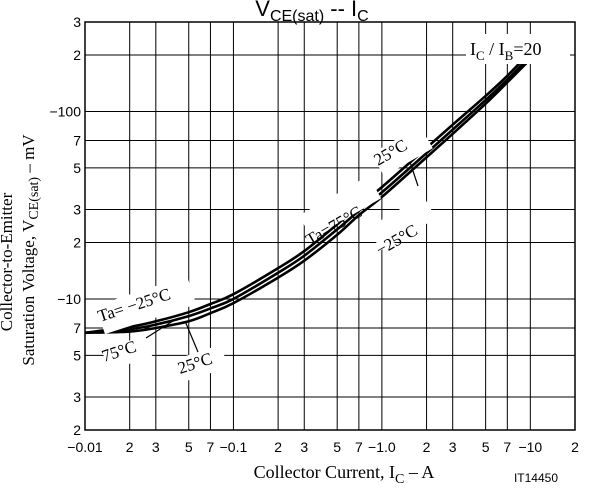 This screenshot has width=609, height=494. Describe the element at coordinates (311, 12) in the screenshot. I see `chart-title: VCE(sat) -- IC` at that location.